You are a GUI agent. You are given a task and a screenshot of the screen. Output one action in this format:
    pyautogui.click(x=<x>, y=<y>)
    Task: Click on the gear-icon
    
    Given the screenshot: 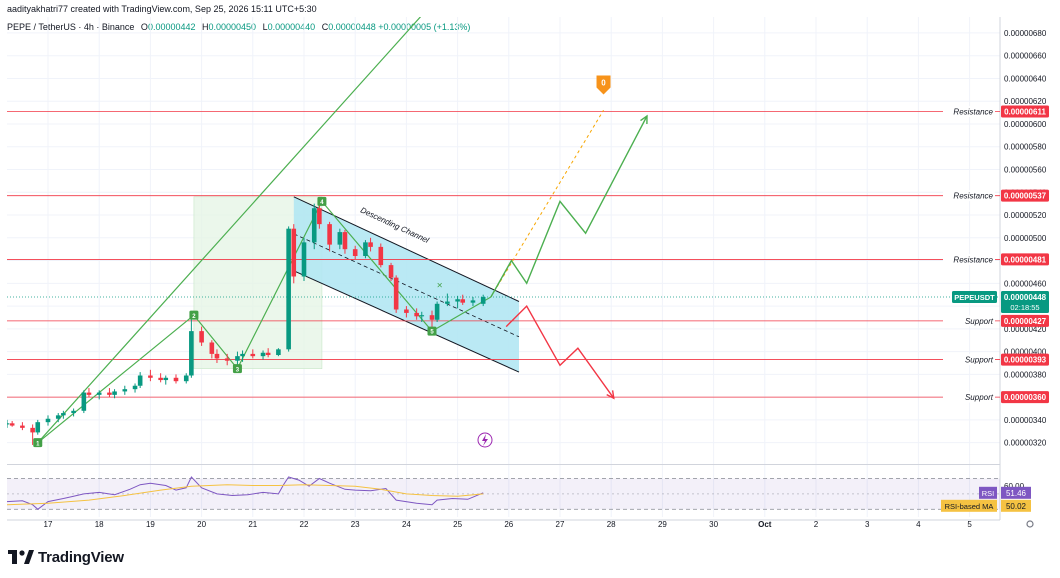 What is the action you would take?
    pyautogui.click(x=1030, y=524)
    